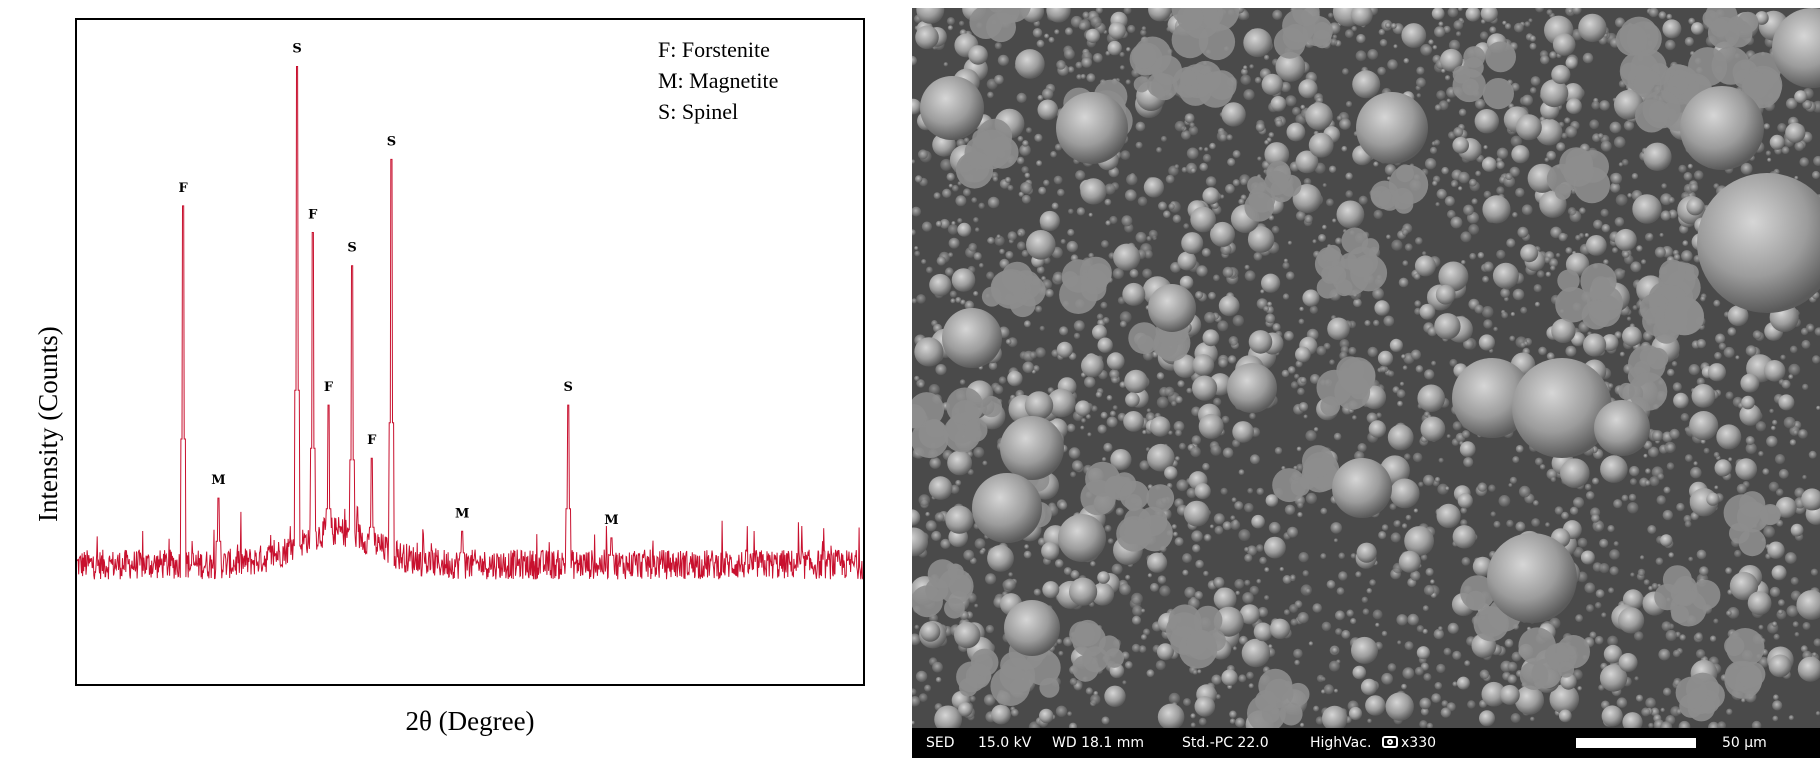 The width and height of the screenshot is (1820, 767). Describe the element at coordinates (611, 520) in the screenshot. I see `peak-label-m-10: M` at that location.